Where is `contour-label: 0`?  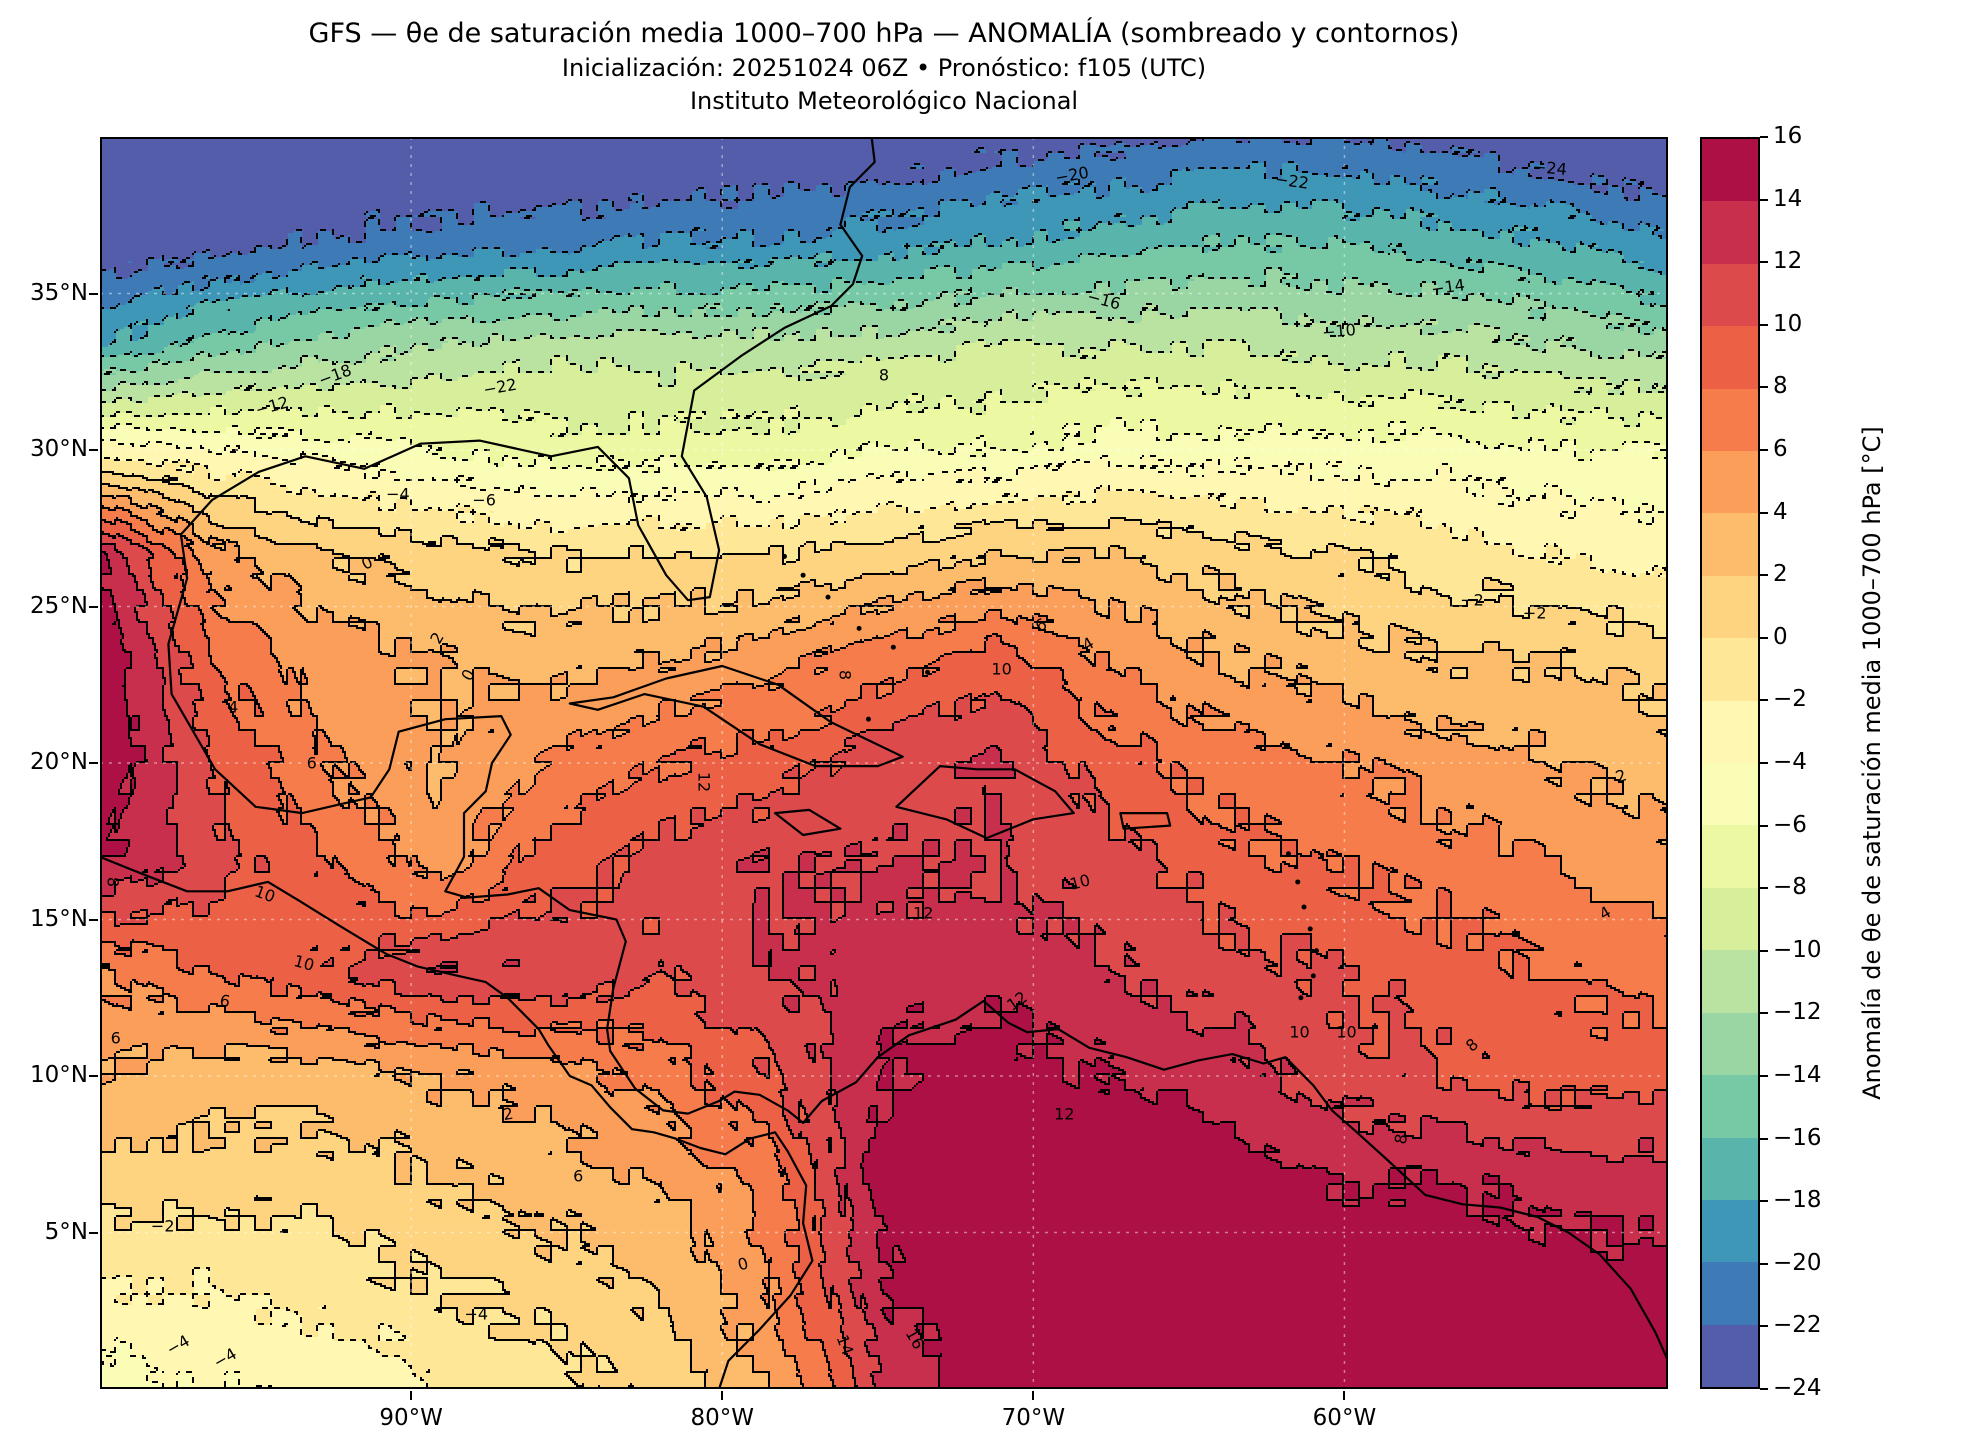 contour-label: 0 is located at coordinates (468, 675).